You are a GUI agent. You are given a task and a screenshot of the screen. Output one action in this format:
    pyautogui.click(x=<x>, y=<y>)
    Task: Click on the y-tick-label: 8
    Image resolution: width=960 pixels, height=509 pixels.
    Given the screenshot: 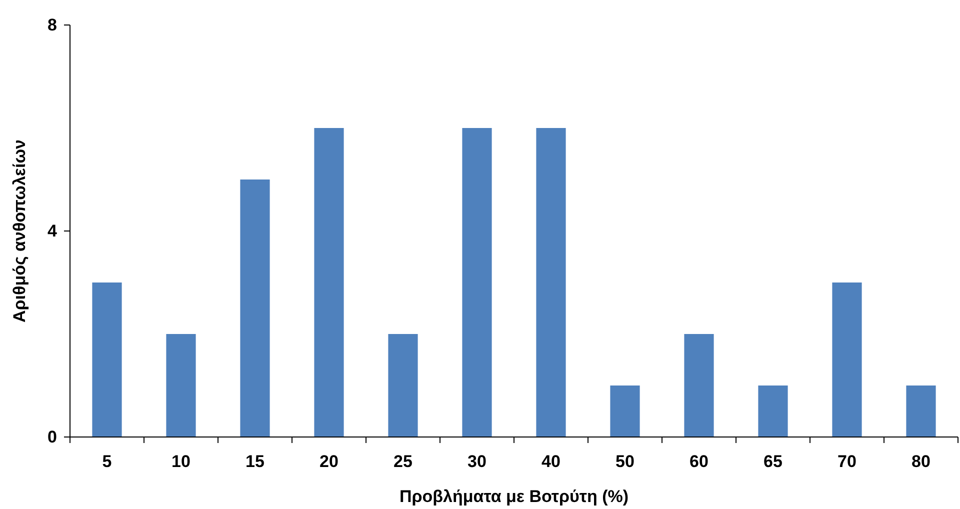 What is the action you would take?
    pyautogui.click(x=52, y=24)
    